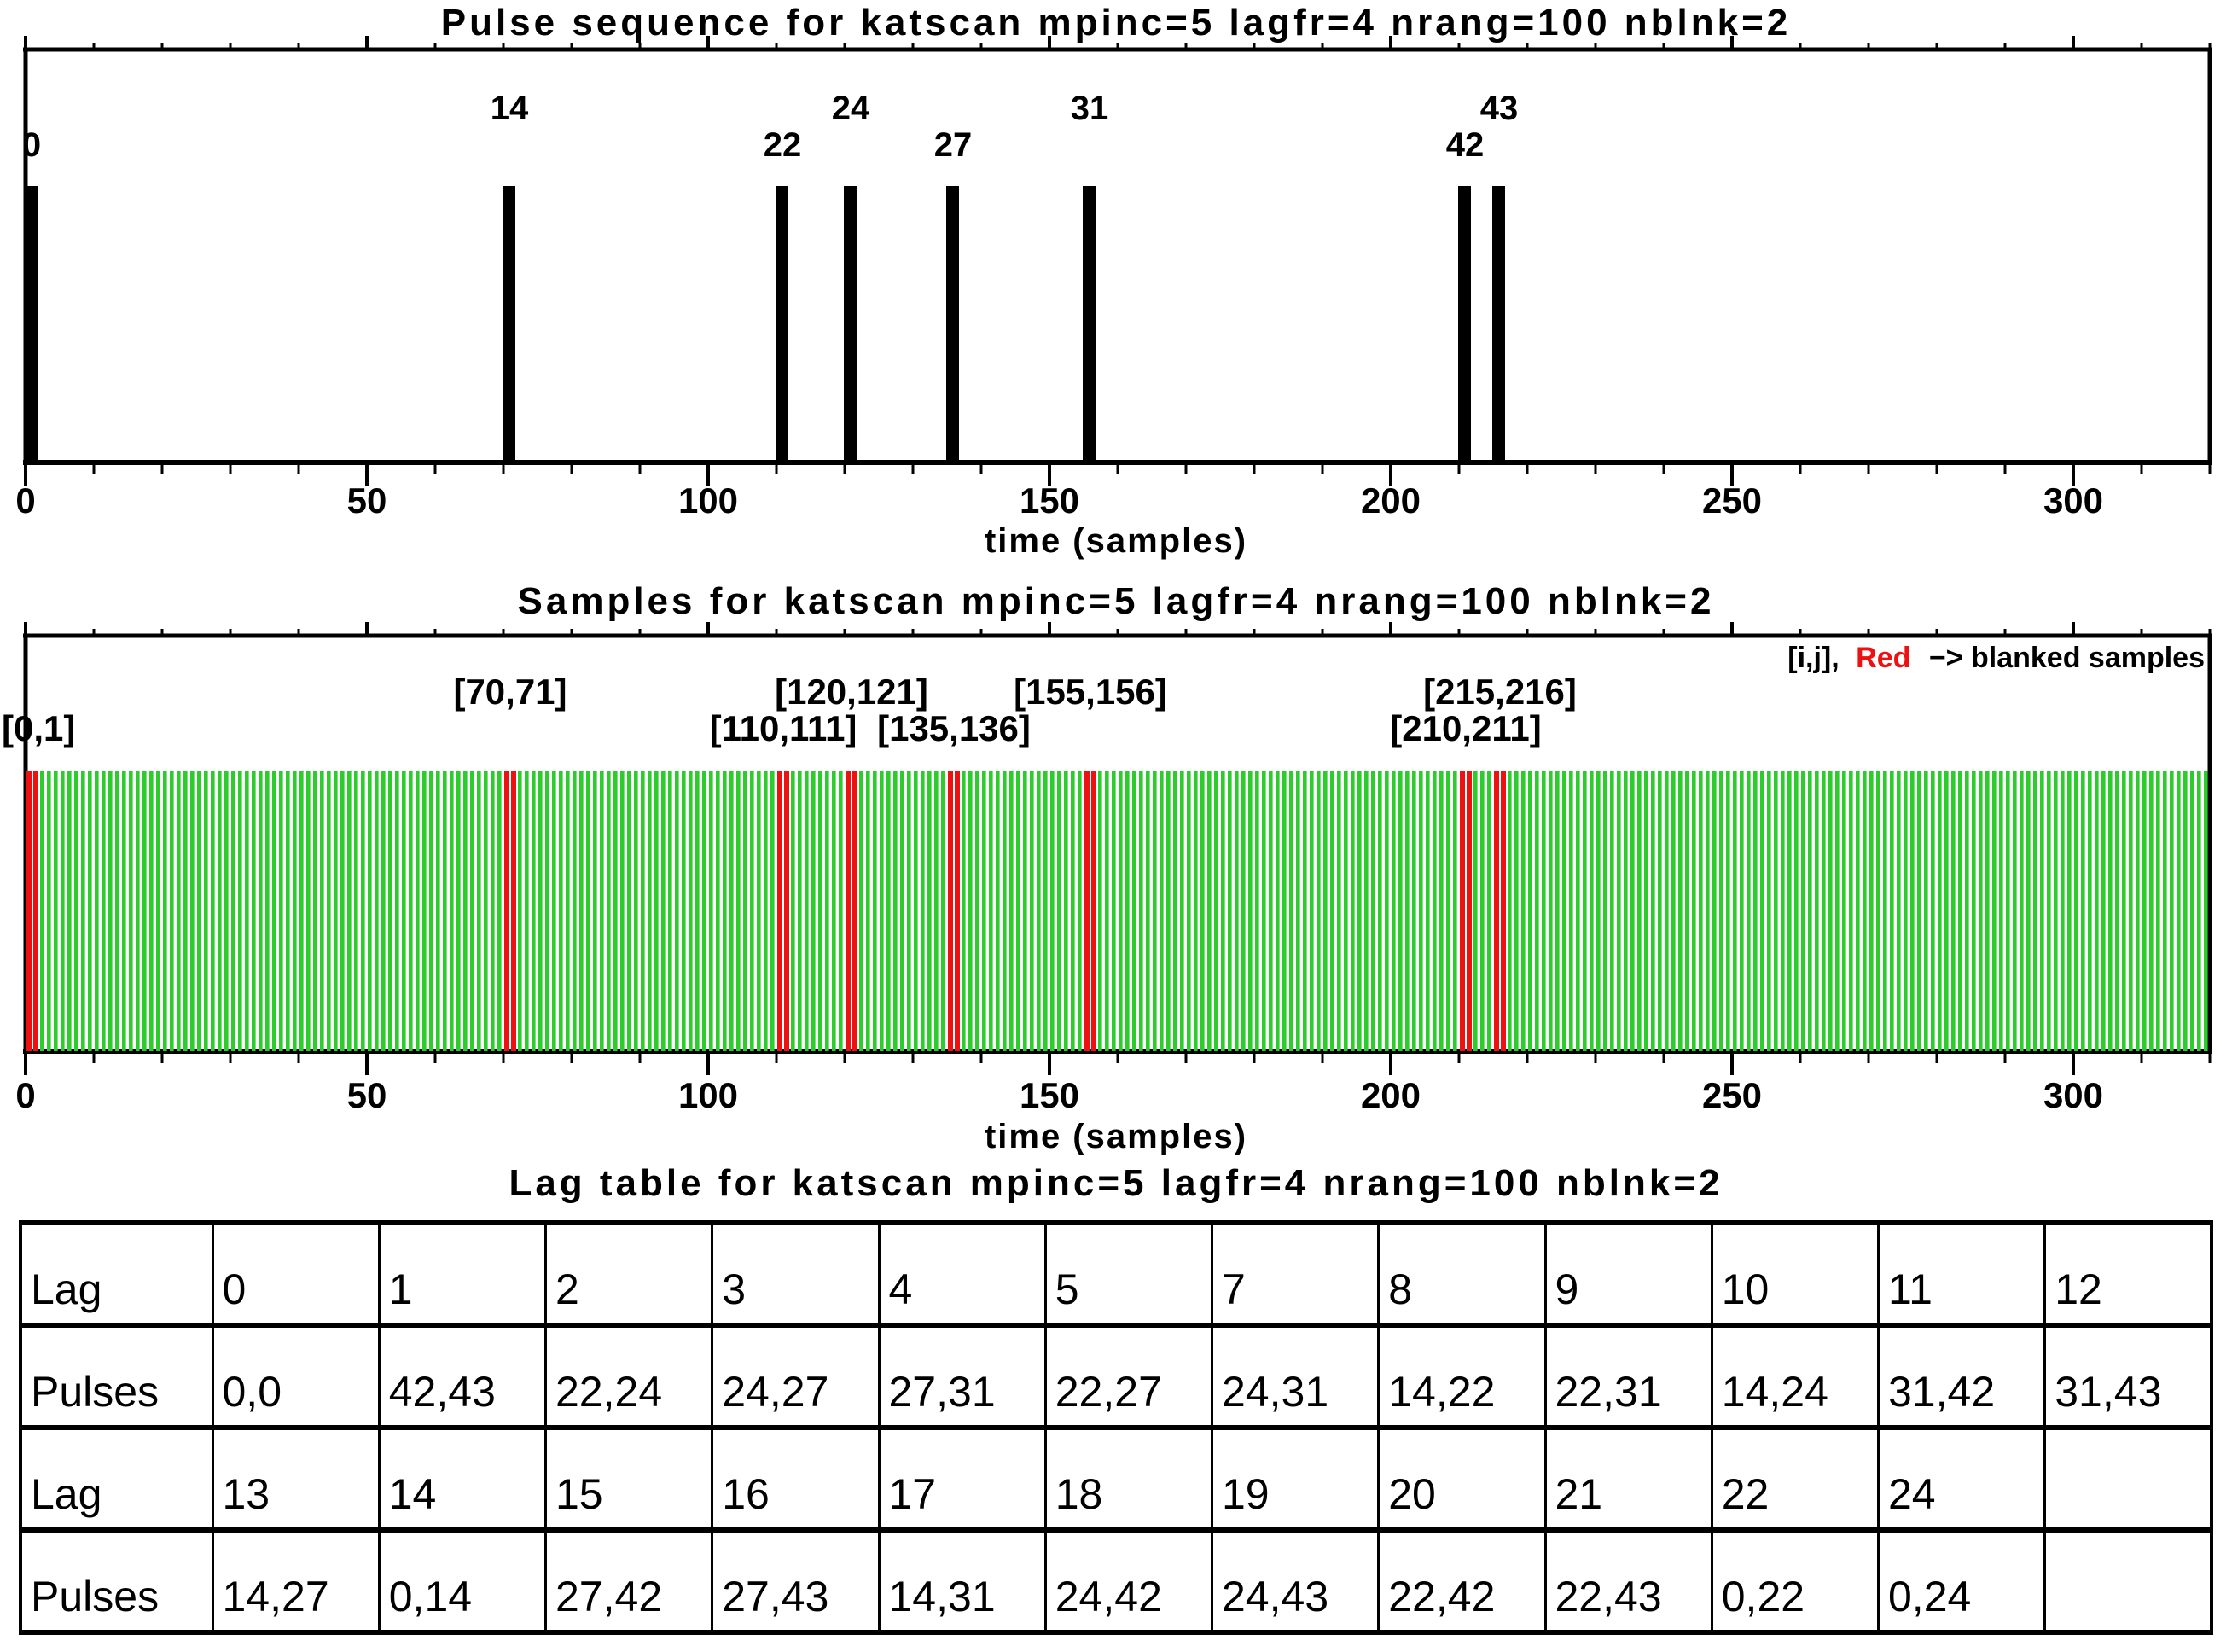 The image size is (2232, 1652). What do you see at coordinates (1295, 1376) in the screenshot?
I see `pulse-pair-cell: 24,31` at bounding box center [1295, 1376].